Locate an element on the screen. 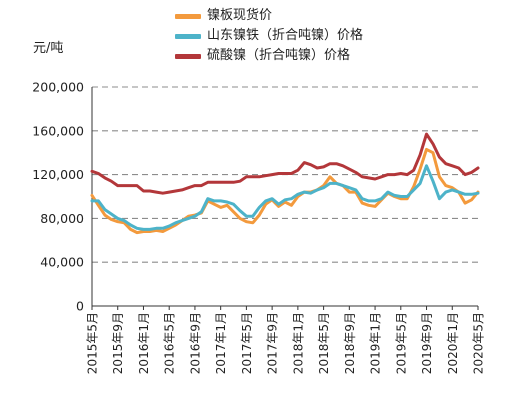 This screenshot has height=408, width=507. x-tick-label: 2020年1月 is located at coordinates (453, 343).